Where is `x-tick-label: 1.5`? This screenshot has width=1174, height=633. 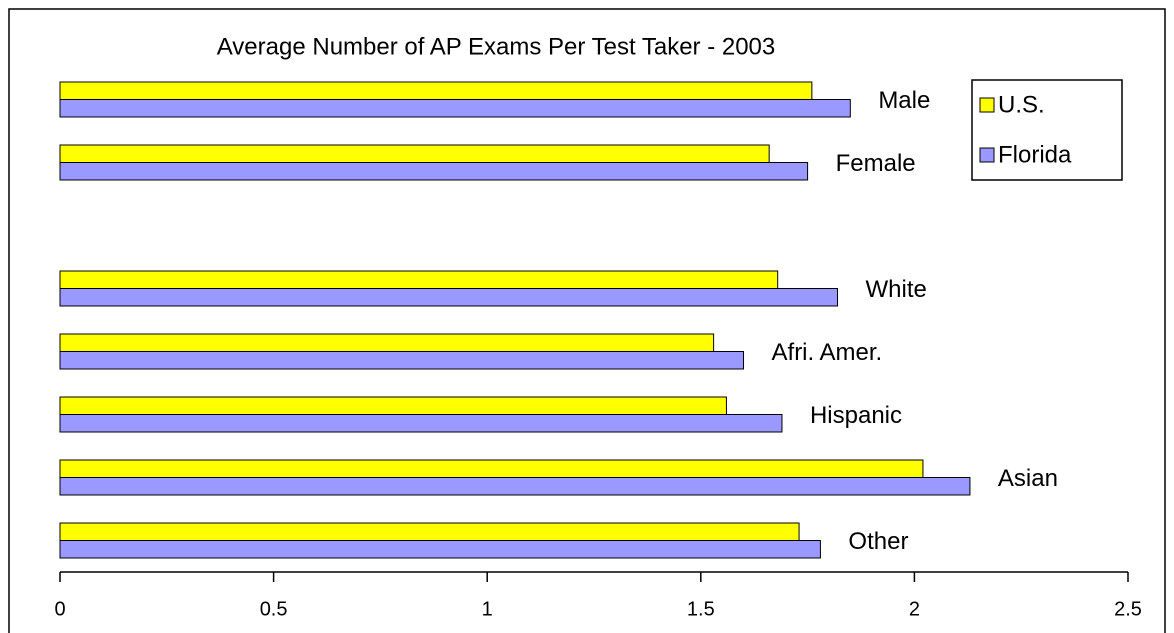 x-tick-label: 1.5 is located at coordinates (701, 609).